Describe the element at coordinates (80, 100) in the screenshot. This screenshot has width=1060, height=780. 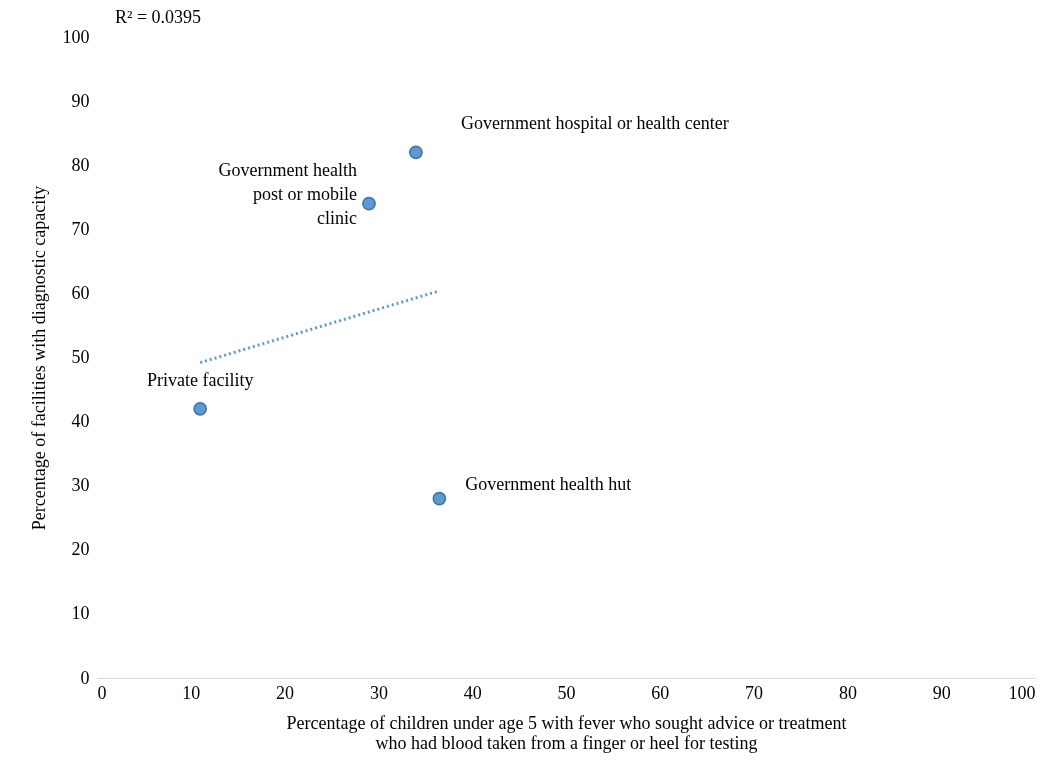
I see `y-tick-label: 90` at that location.